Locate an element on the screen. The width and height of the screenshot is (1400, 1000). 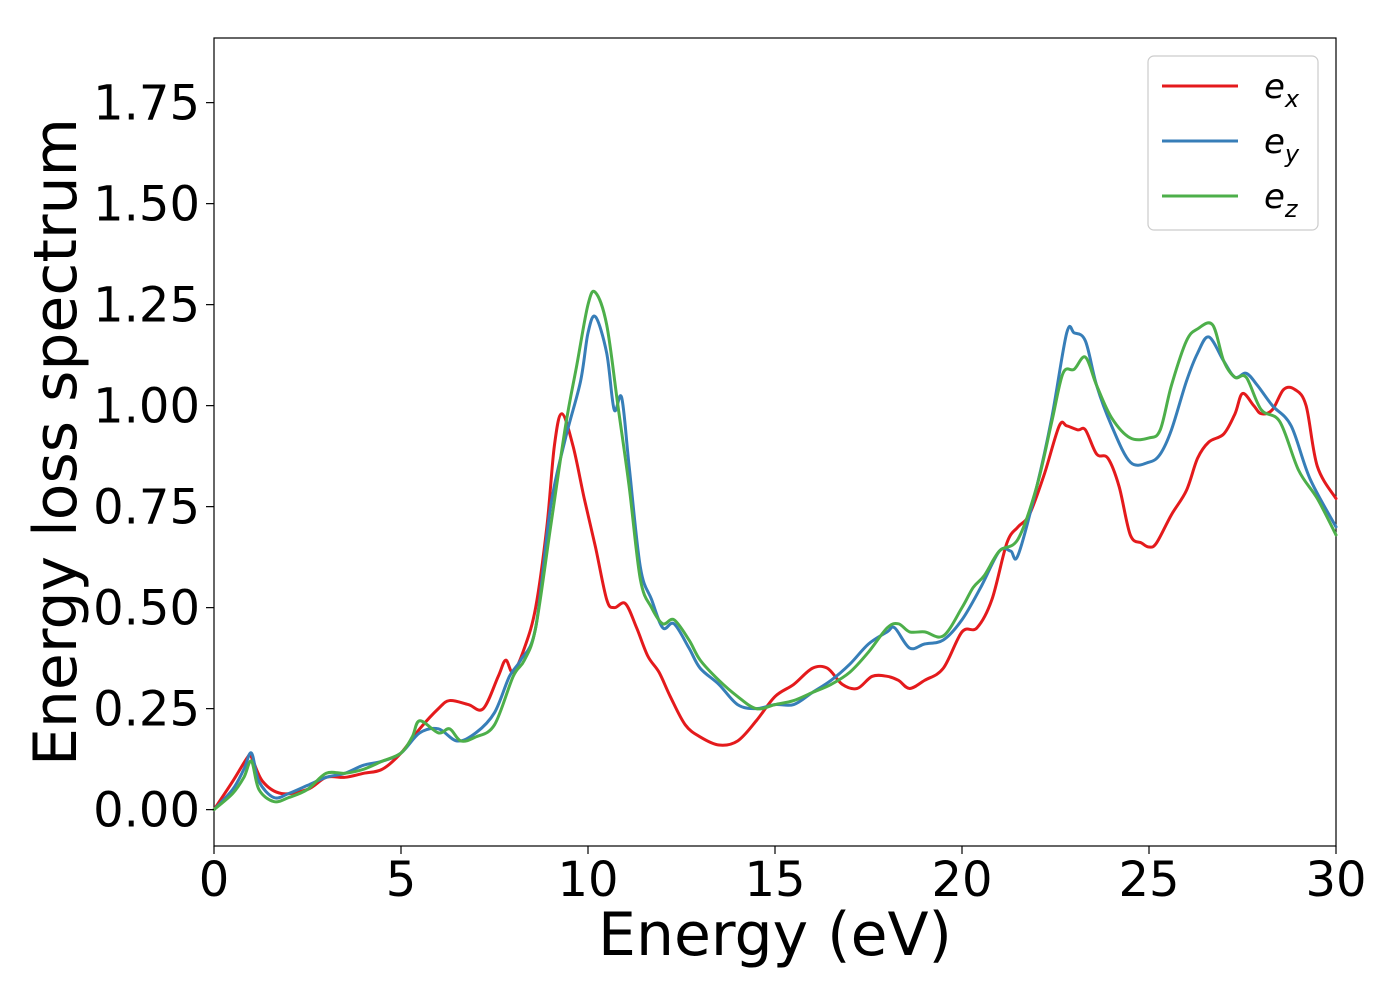
legend-label: ey is located at coordinates (1282, 145).